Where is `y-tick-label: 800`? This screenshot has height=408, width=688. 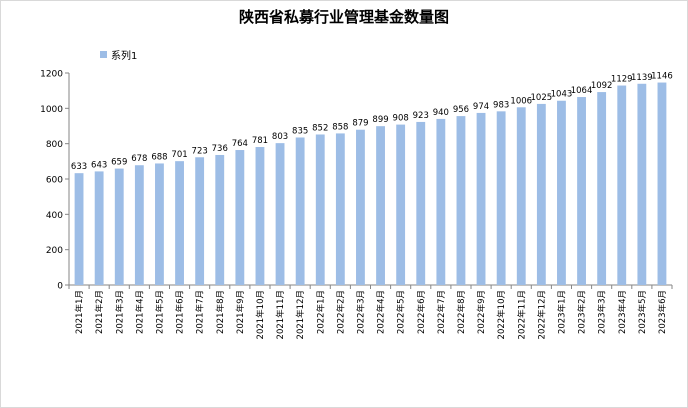
y-tick-label: 800 is located at coordinates (54, 145).